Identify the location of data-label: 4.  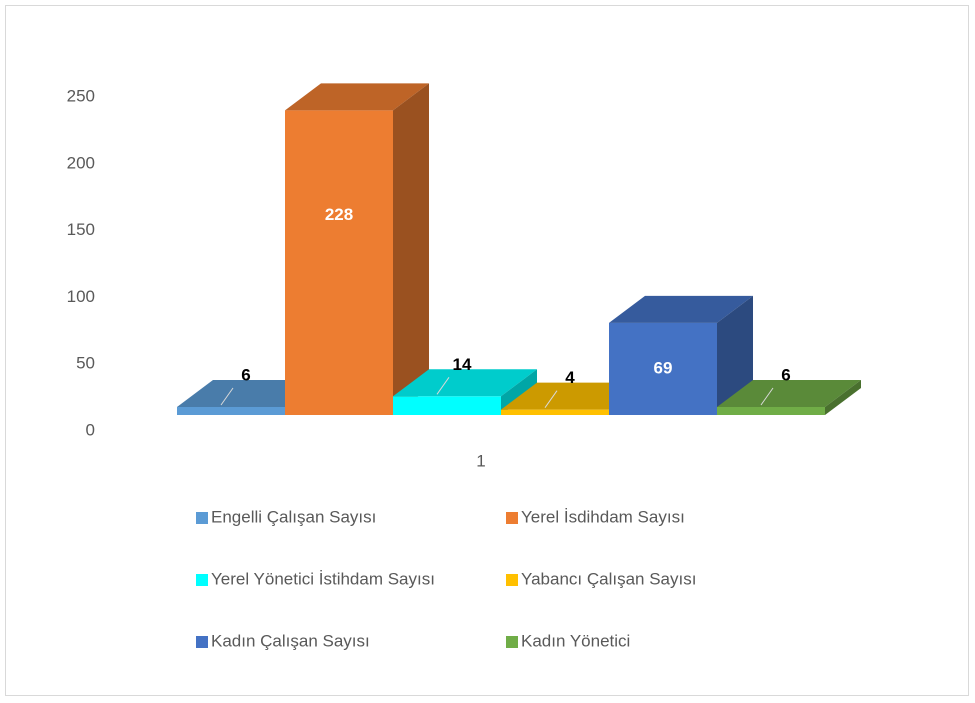
(570, 377).